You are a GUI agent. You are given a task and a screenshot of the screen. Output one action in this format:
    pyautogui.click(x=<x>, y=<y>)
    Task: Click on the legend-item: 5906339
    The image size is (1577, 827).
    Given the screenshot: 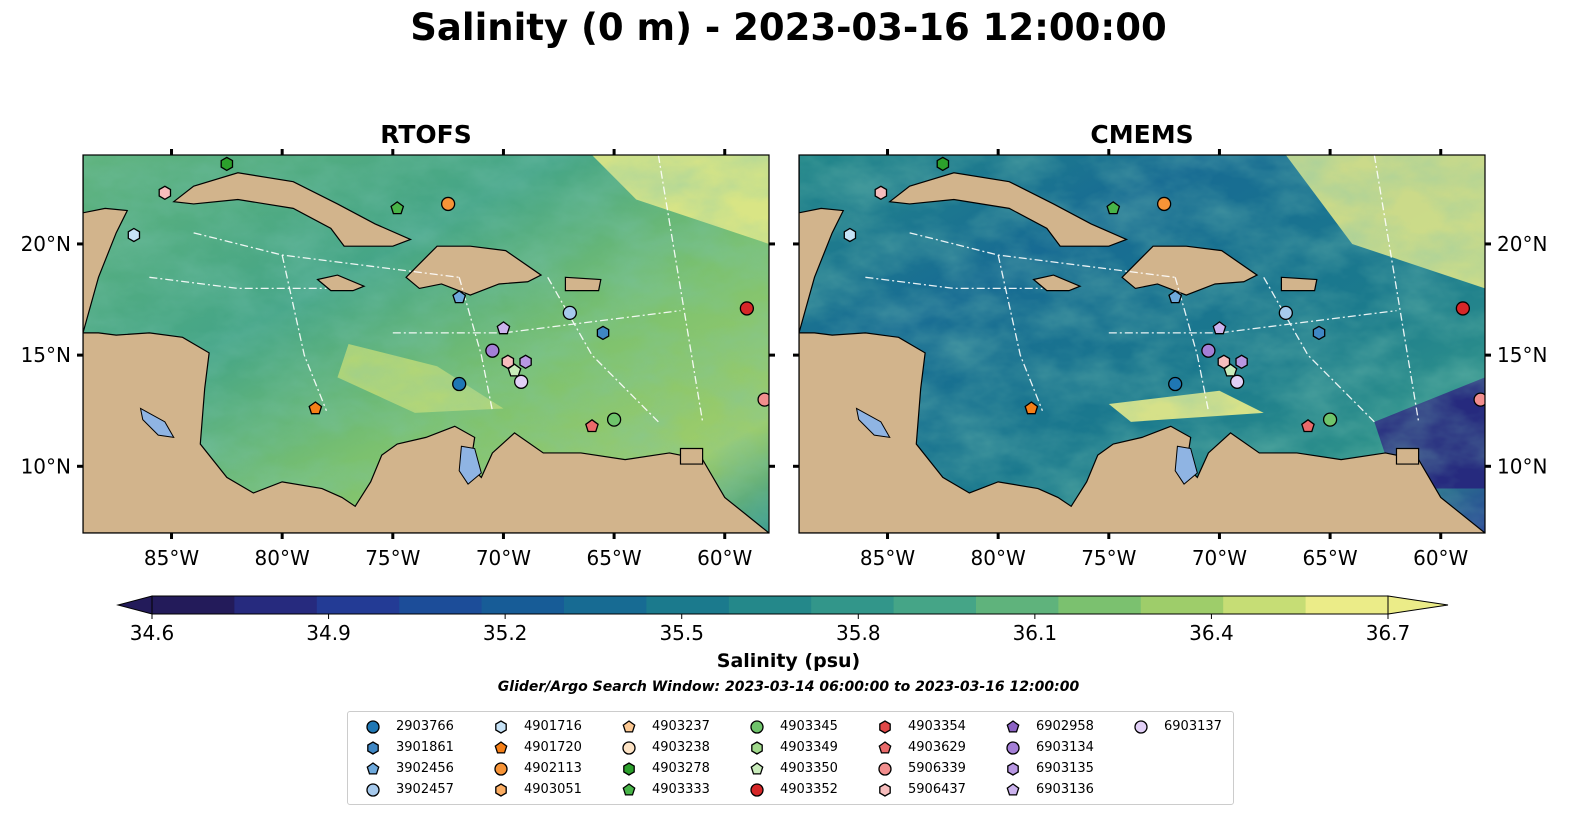 What is the action you would take?
    pyautogui.click(x=917, y=768)
    